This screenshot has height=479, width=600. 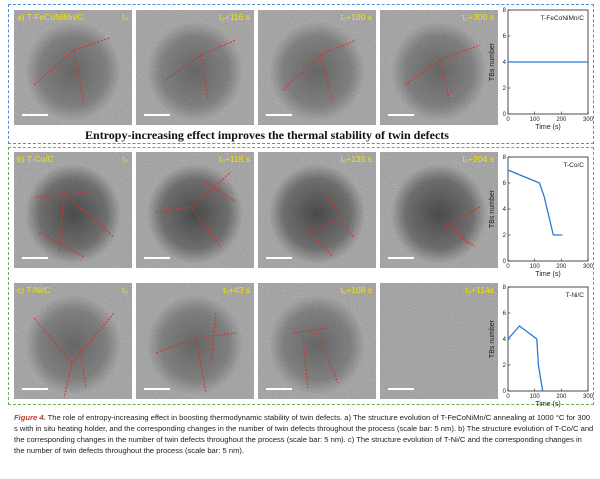 I want to click on tem-image-b-1: b) T-Co/C t₀, so click(x=73, y=210).